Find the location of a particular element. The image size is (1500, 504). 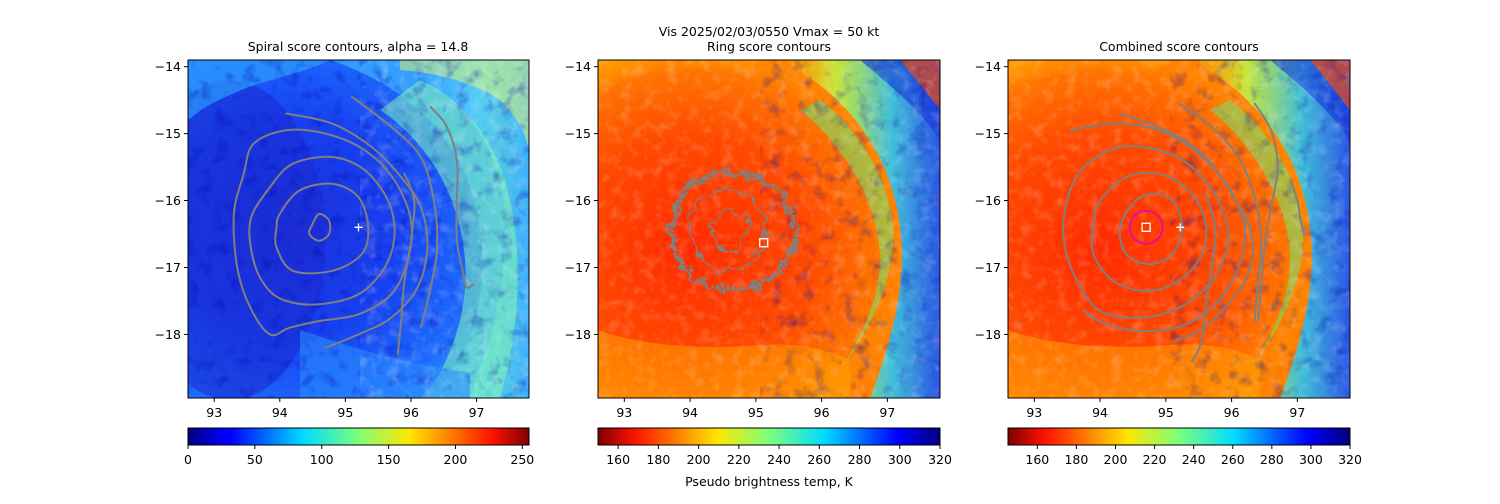

figure-suptitle: Vis 2025/02/03/0550 Vmax = 50 kt is located at coordinates (769, 31).